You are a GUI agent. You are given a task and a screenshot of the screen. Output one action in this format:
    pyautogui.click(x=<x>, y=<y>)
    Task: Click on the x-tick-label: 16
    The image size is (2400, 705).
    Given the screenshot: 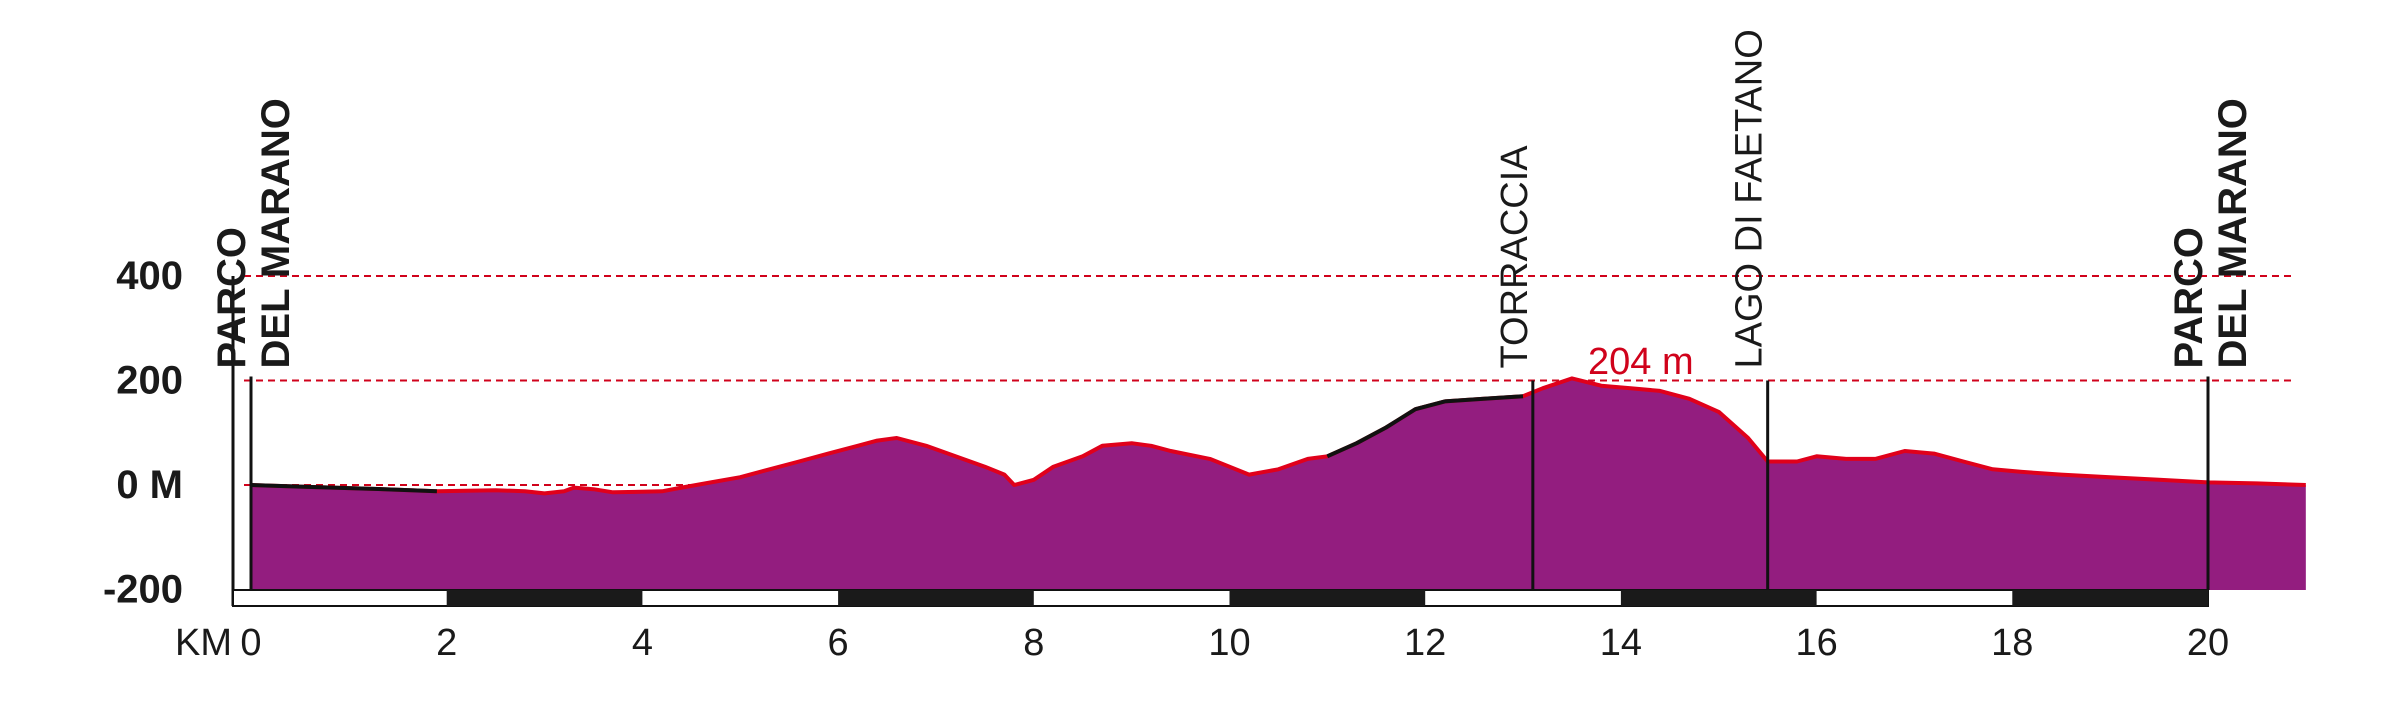 What is the action you would take?
    pyautogui.click(x=1816, y=643)
    